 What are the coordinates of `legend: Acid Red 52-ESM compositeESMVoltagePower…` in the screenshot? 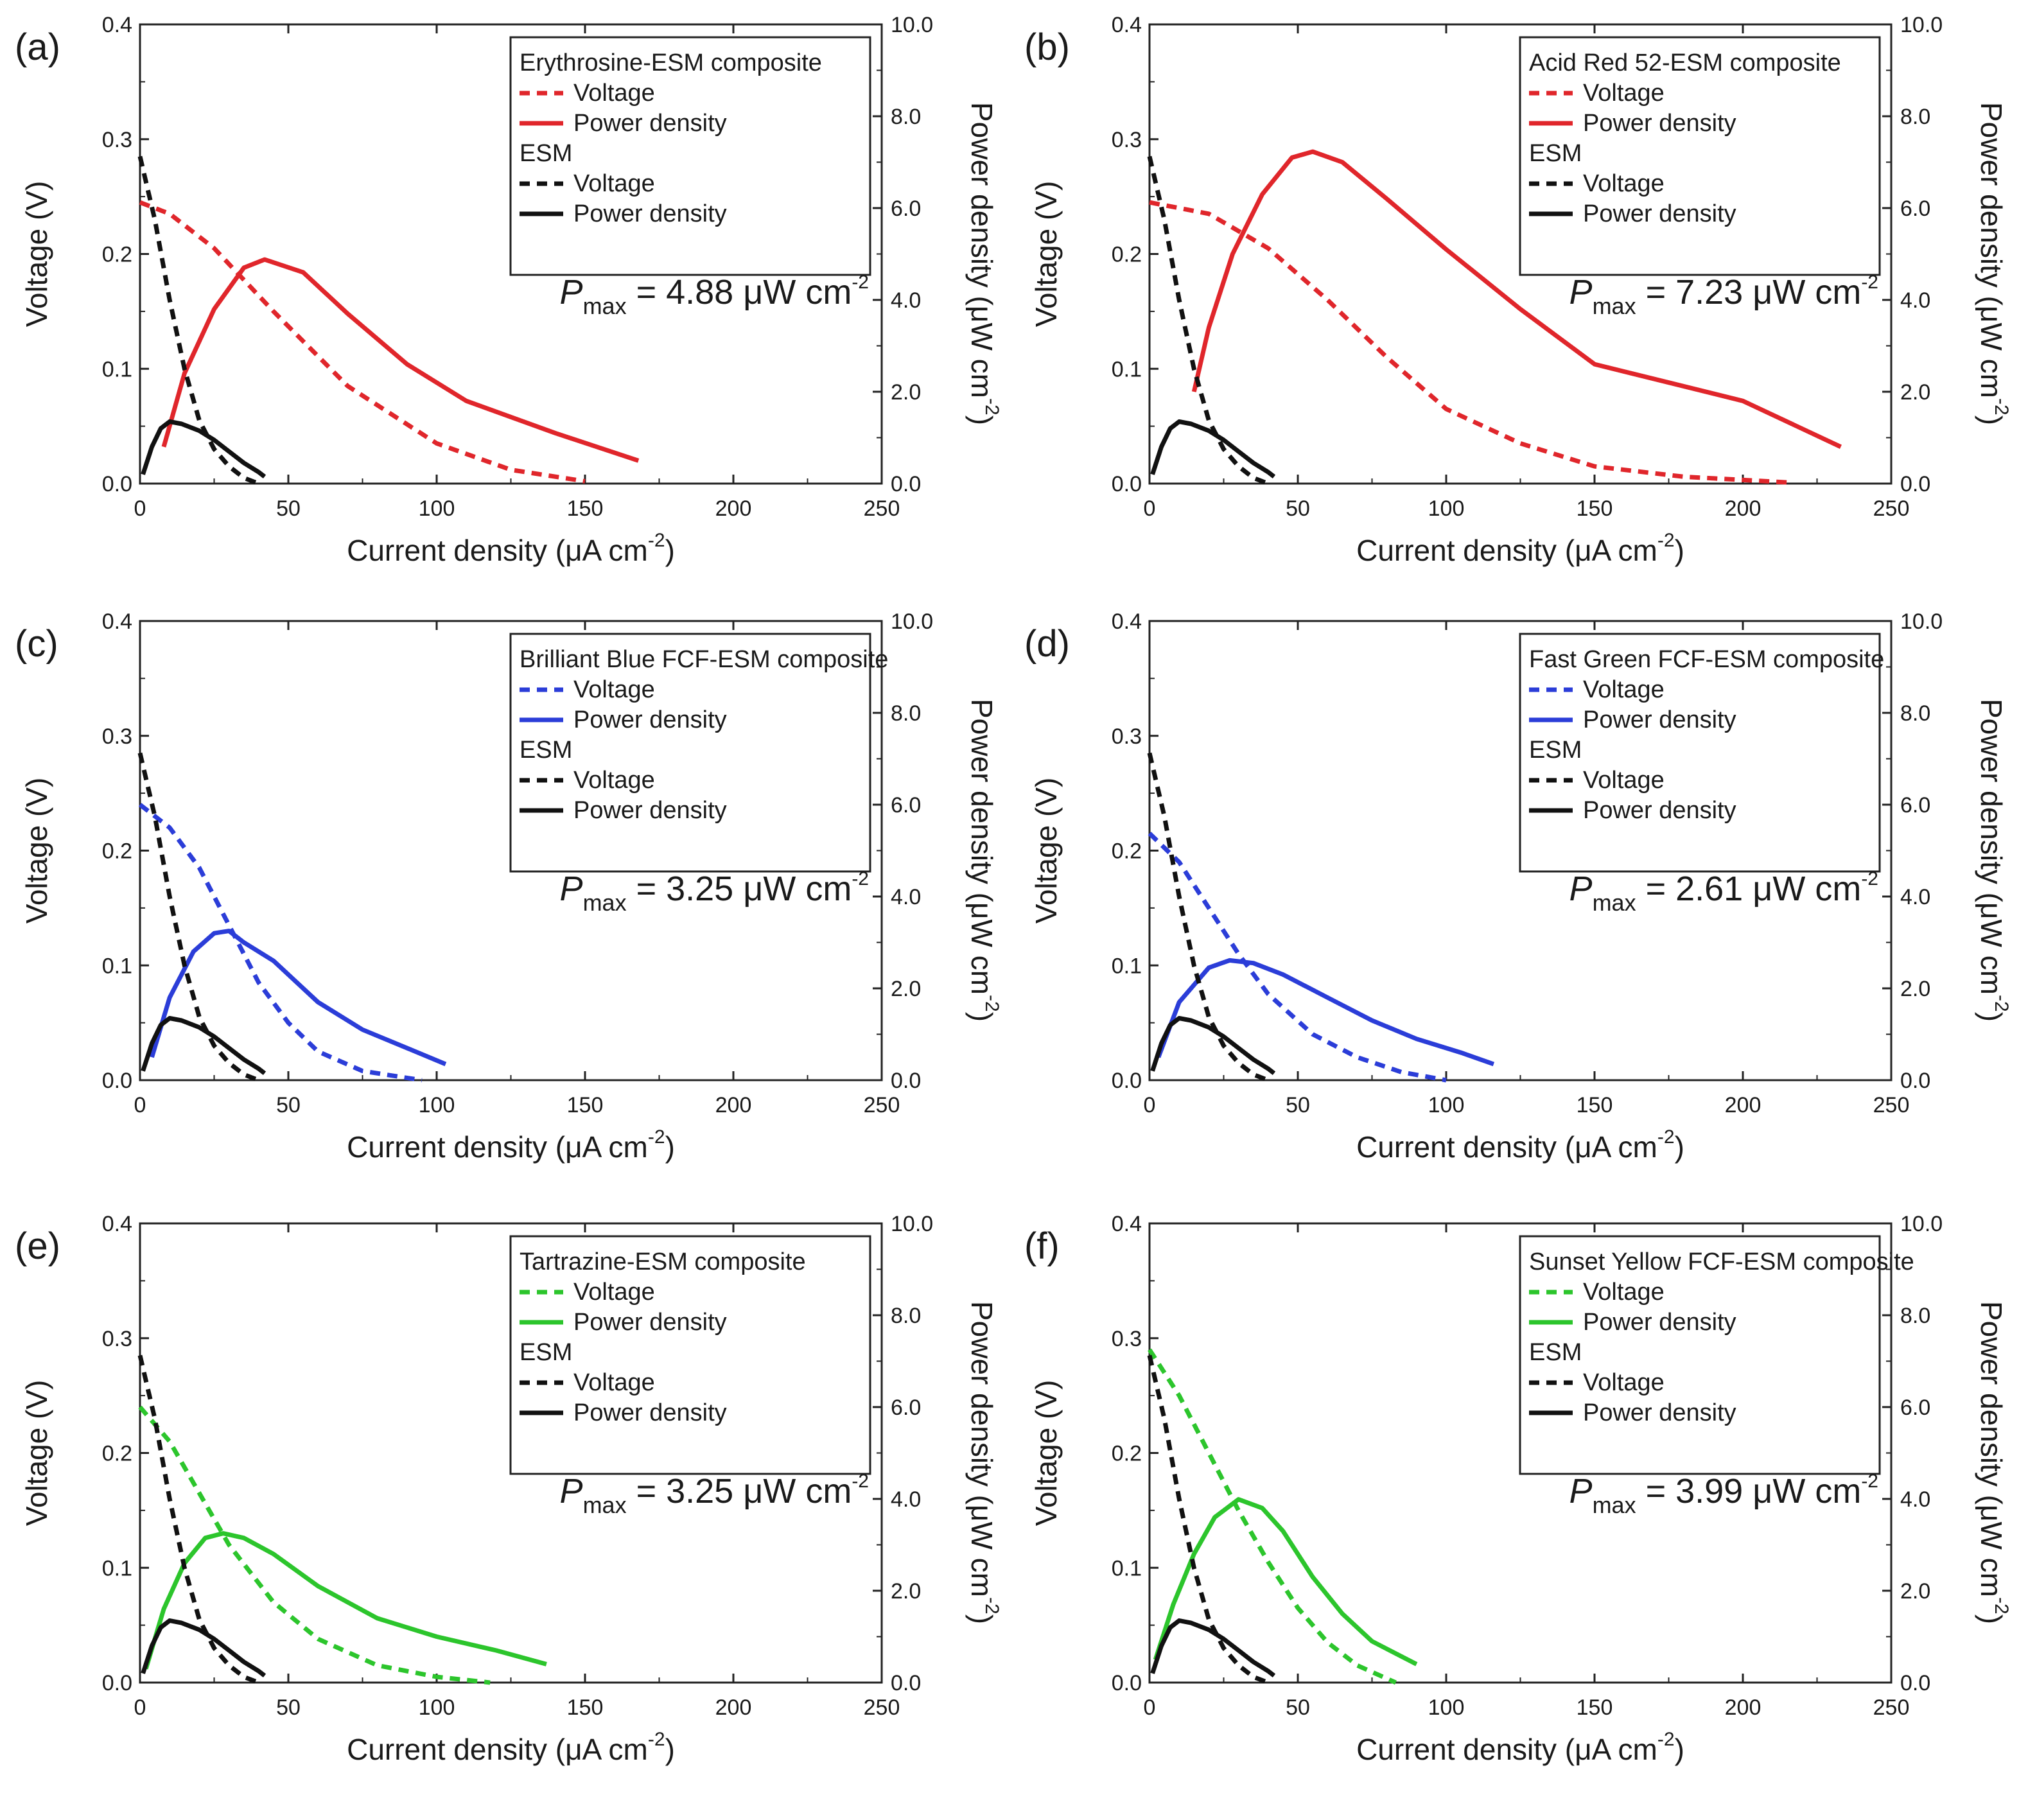 It's located at (1700, 156).